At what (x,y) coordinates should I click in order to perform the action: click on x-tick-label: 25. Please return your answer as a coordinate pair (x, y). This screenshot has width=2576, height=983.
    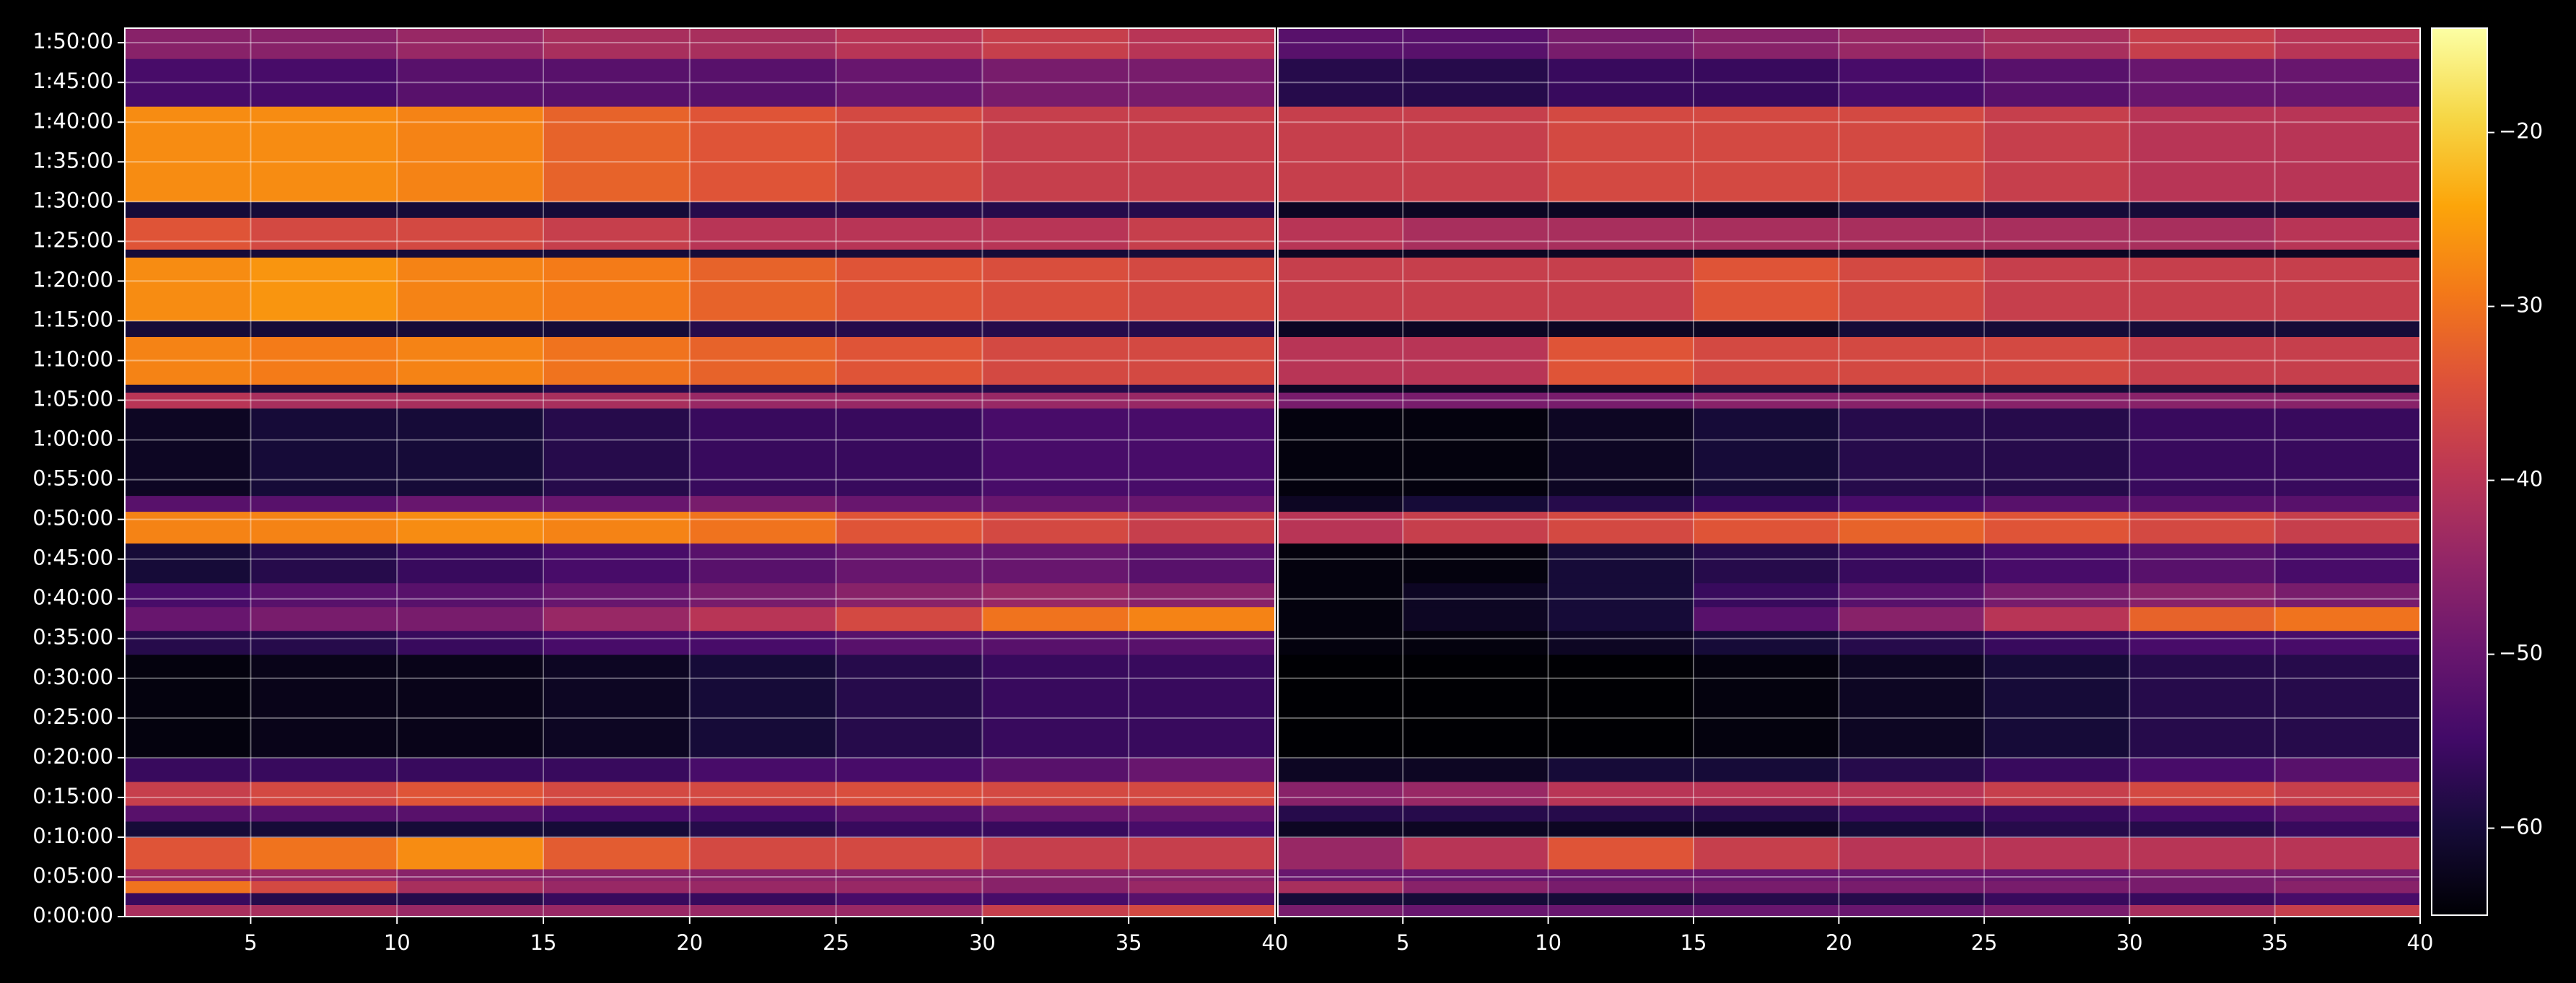
    Looking at the image, I should click on (836, 942).